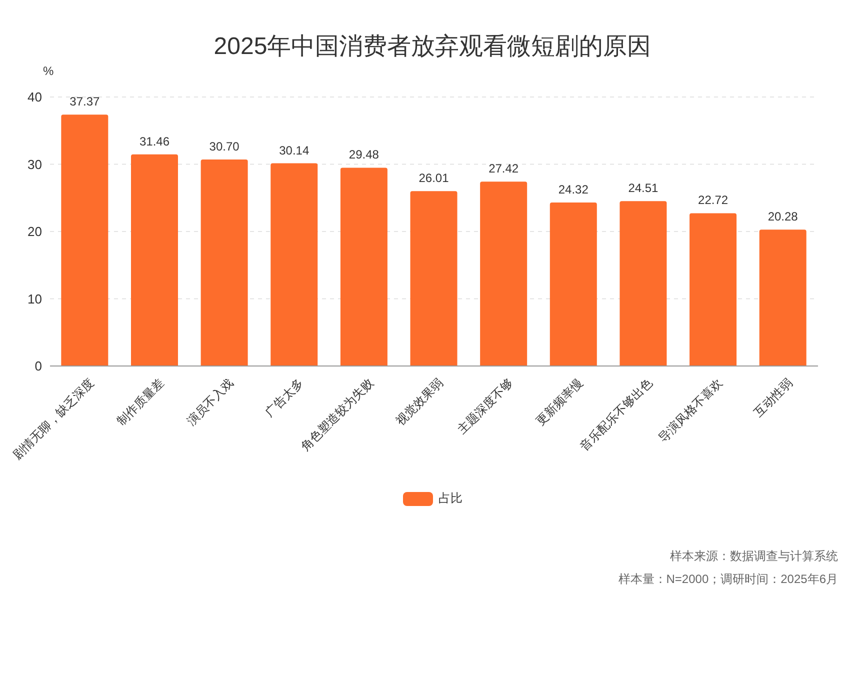 The image size is (865, 685). I want to click on x-tick-label: 互动性弱, so click(773, 398).